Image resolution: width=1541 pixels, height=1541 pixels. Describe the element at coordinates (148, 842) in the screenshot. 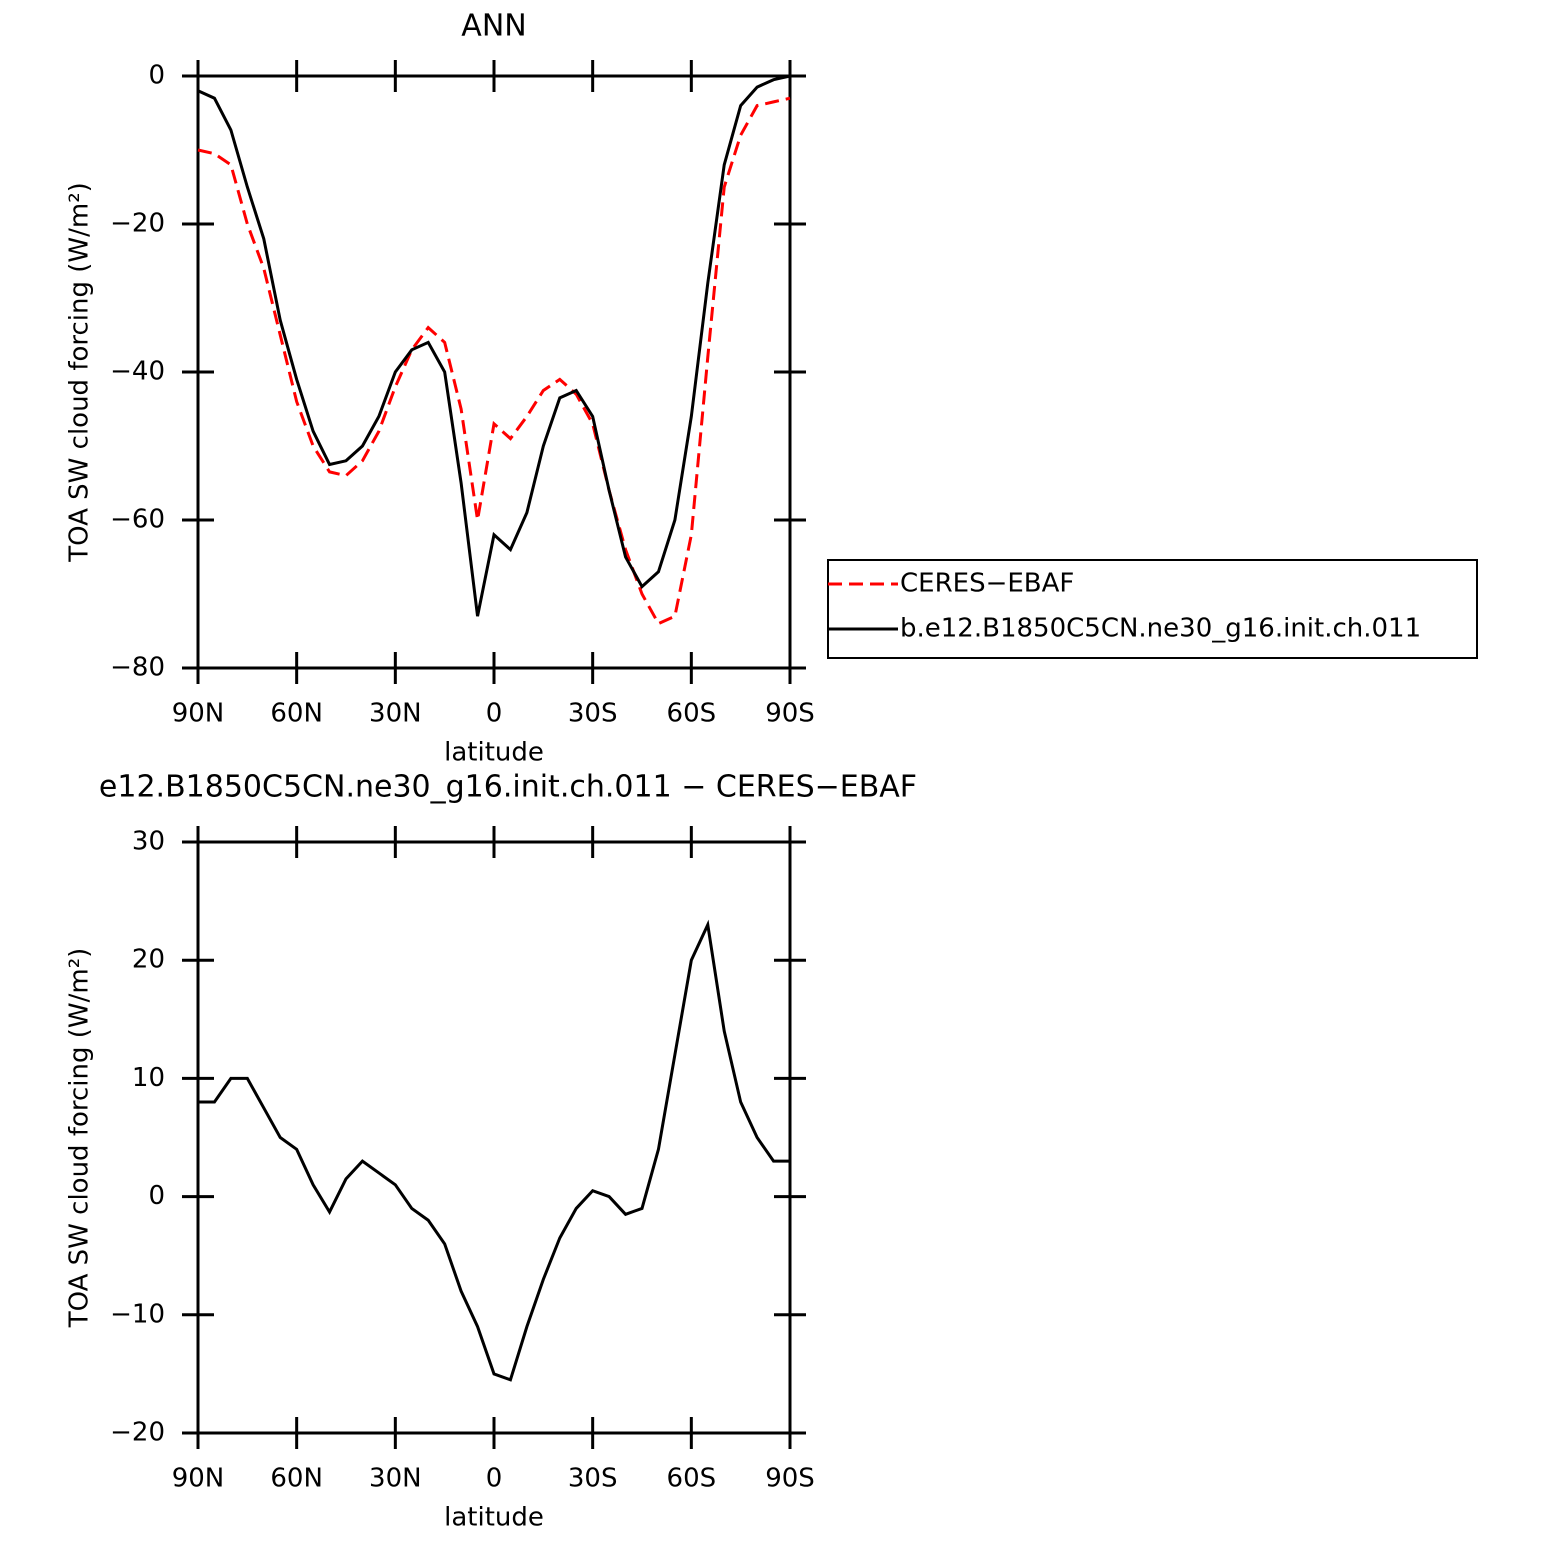

I see `y-tick-label: 30` at that location.